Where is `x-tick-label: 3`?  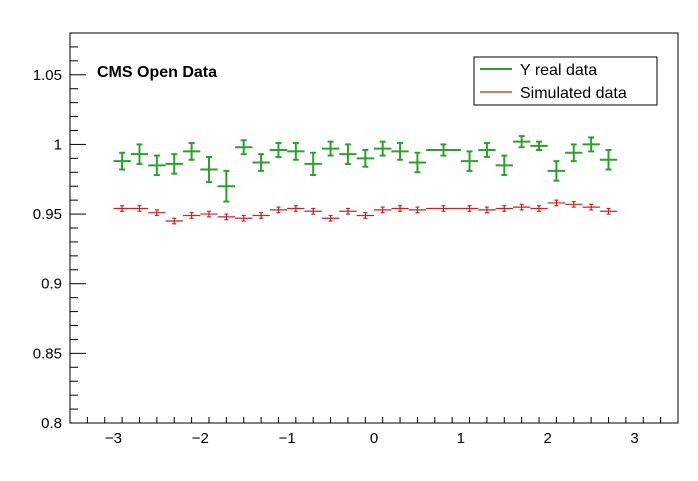 x-tick-label: 3 is located at coordinates (634, 438).